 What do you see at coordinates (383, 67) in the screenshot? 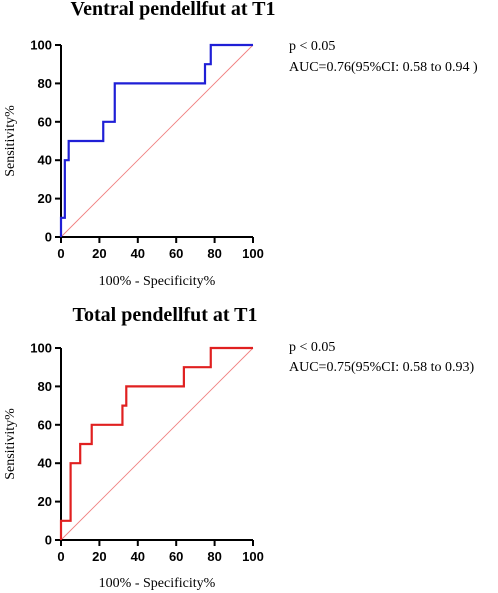
I see `auc-annotation: AUC=0.76(95%CI: 0.58 to 0.94 )` at bounding box center [383, 67].